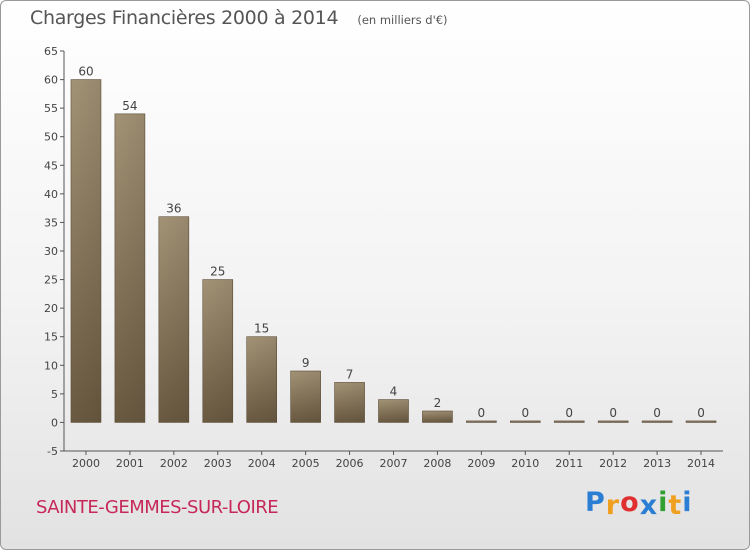 This screenshot has width=750, height=550. Describe the element at coordinates (481, 463) in the screenshot. I see `x-tick-label-2009: 2009` at that location.